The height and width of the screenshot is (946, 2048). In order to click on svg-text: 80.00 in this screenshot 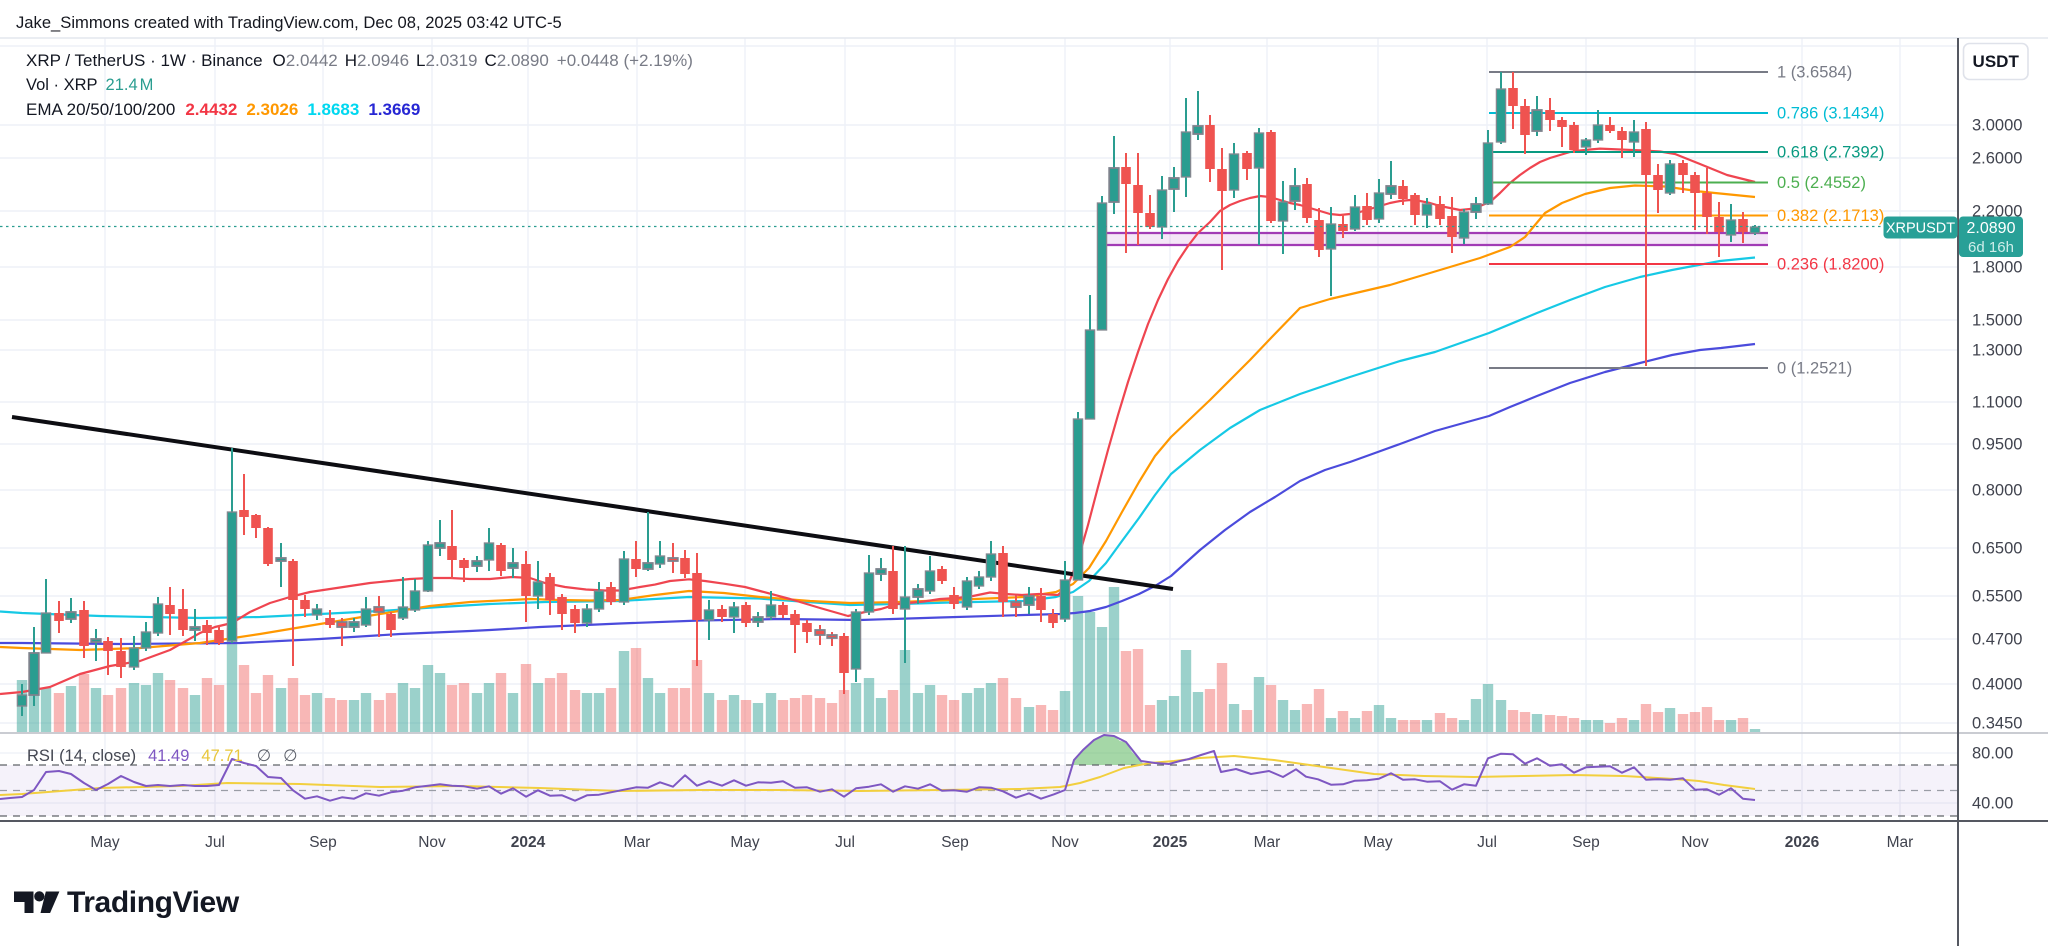, I will do `click(1992, 754)`.